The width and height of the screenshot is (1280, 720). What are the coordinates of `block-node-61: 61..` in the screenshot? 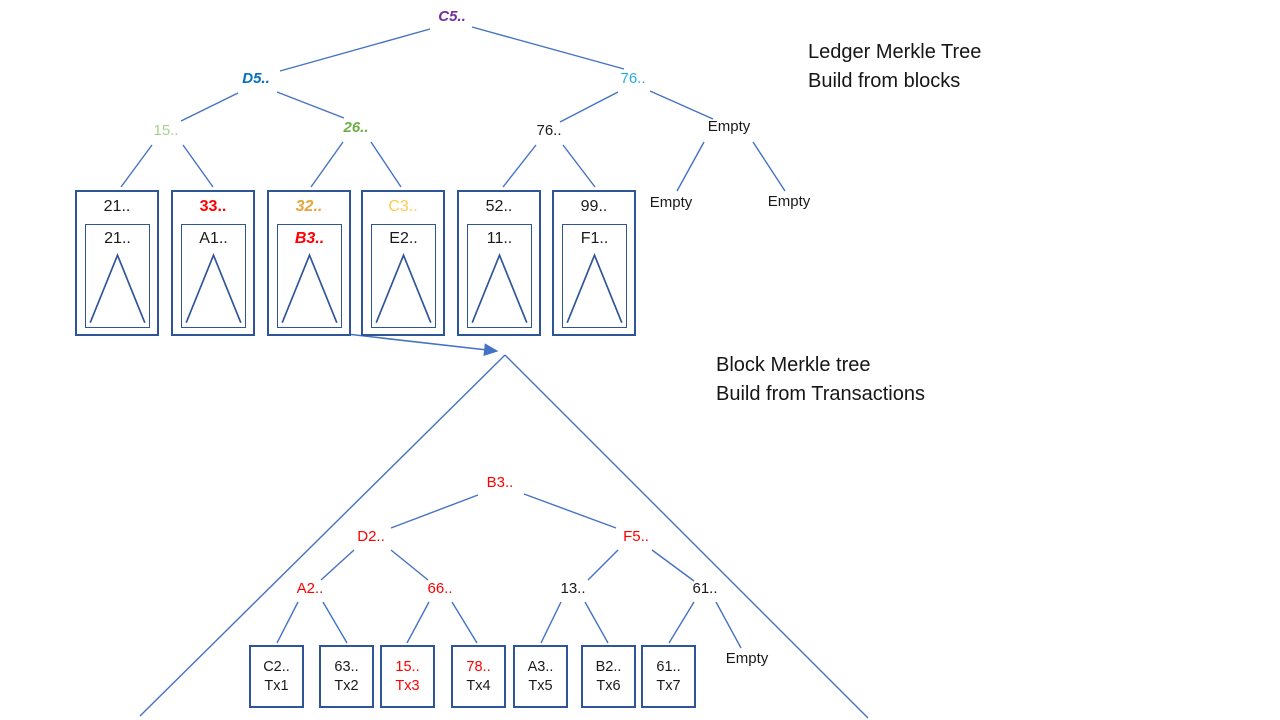 It's located at (705, 588).